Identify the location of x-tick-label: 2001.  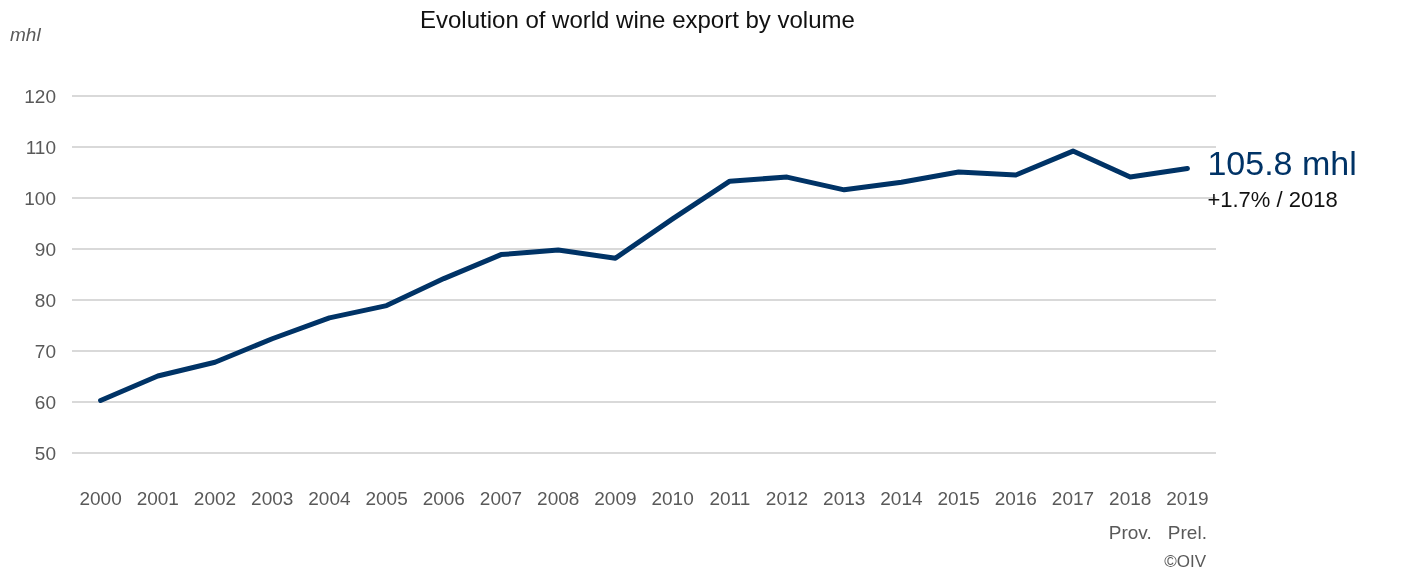
(157, 498).